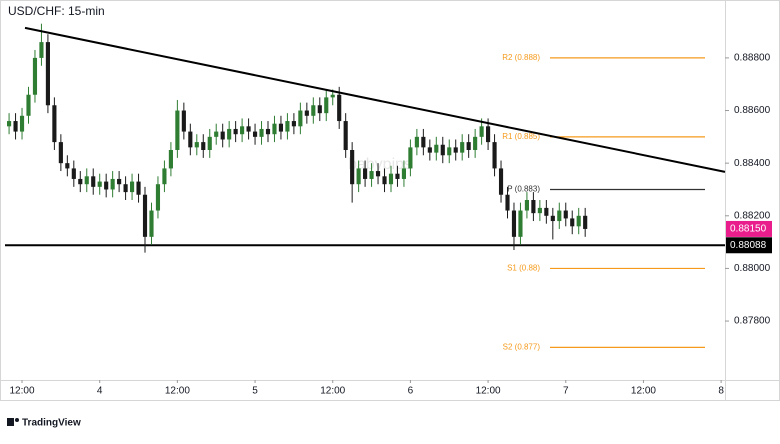 The image size is (780, 444). I want to click on brand: TradingView, so click(44, 423).